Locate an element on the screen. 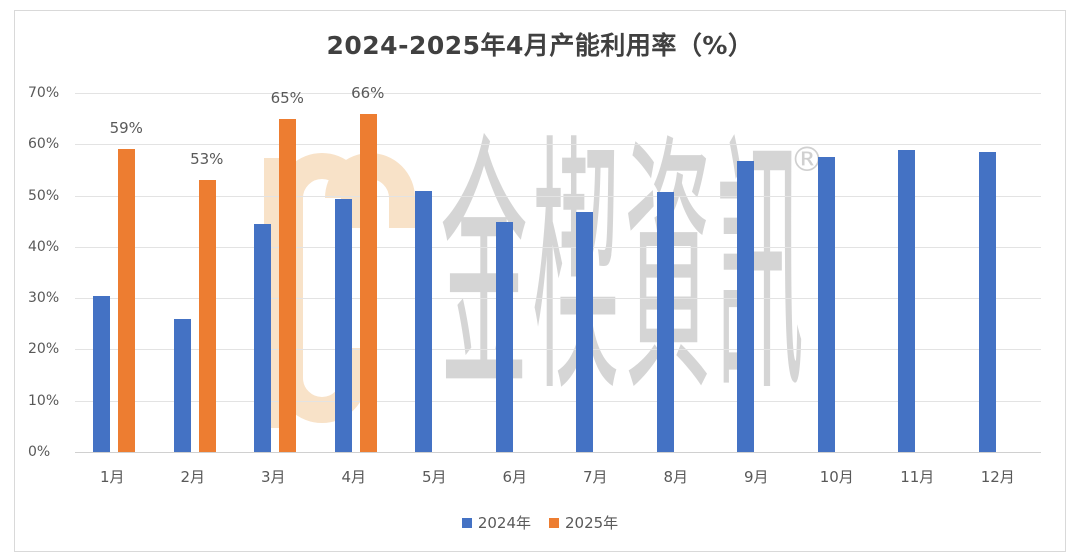 The image size is (1080, 559). legend: 2024年 2025年 is located at coordinates (540, 522).